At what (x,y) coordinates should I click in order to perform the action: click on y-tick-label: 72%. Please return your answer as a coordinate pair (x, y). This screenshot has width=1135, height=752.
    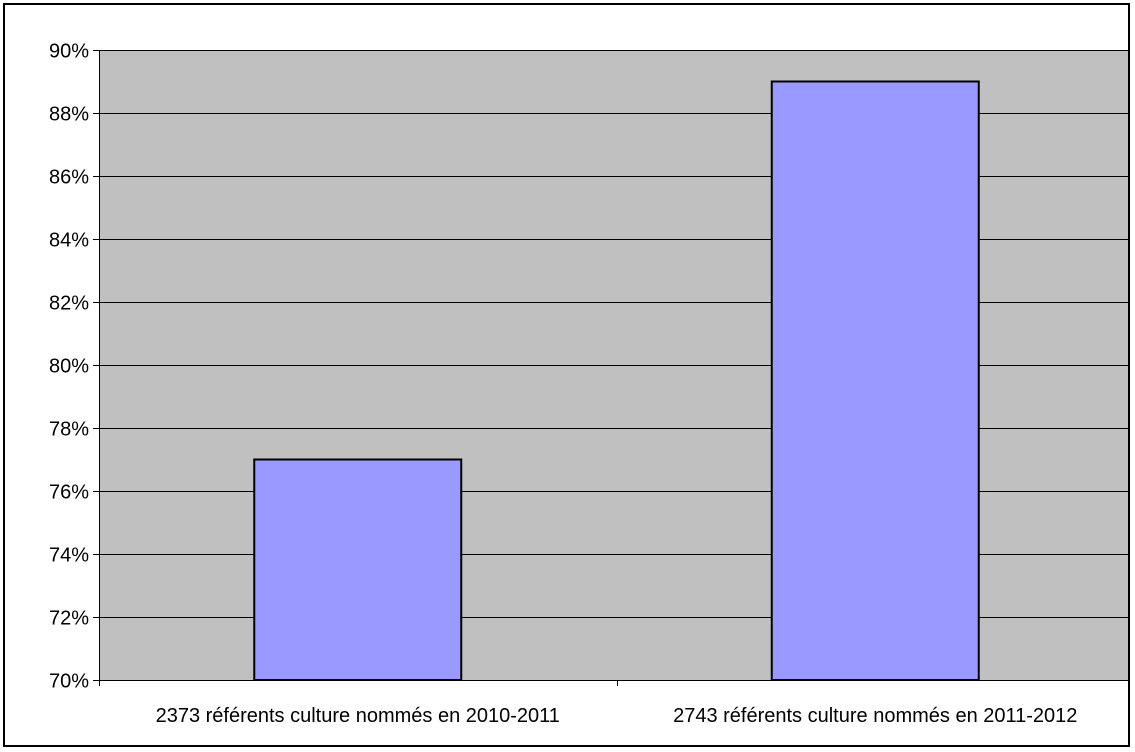
    Looking at the image, I should click on (69, 619).